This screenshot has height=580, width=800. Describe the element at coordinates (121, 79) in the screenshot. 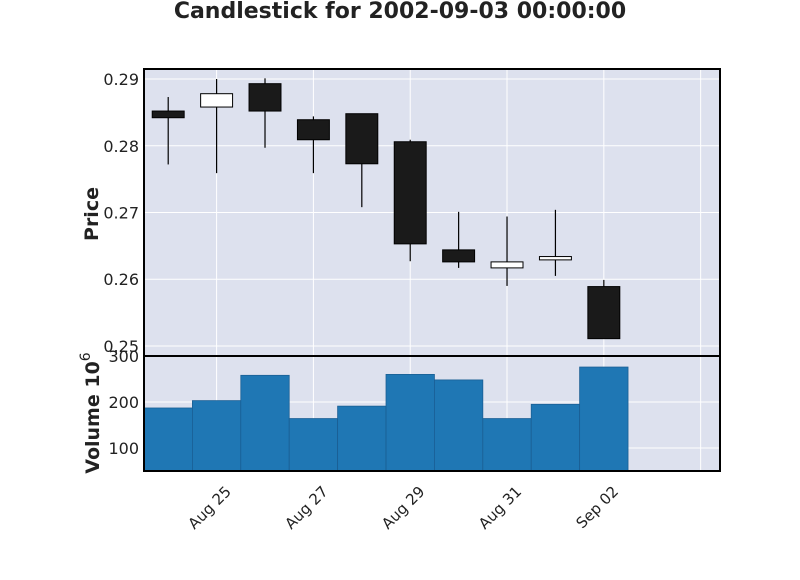

I see `price-tick-label: 0.29` at that location.